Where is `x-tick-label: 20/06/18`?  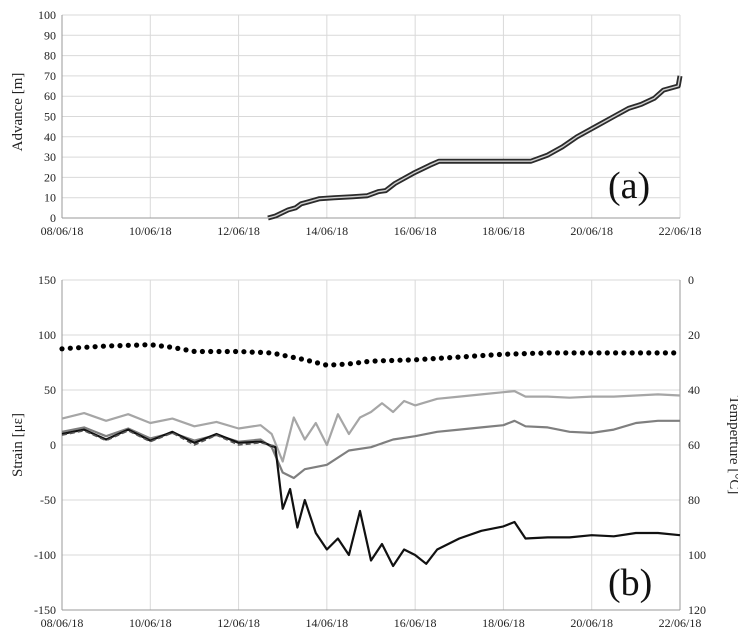 x-tick-label: 20/06/18 is located at coordinates (591, 231).